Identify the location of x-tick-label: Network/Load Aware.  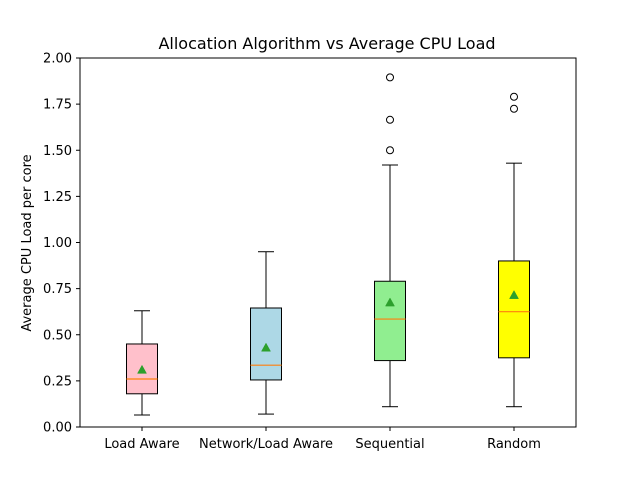
(266, 444).